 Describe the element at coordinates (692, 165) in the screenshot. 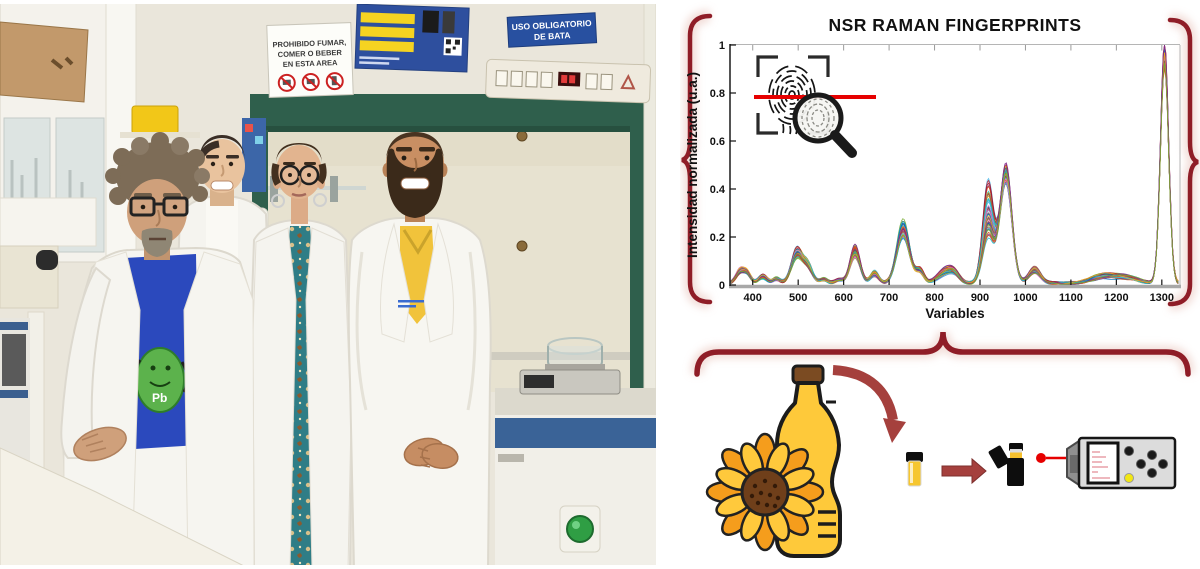

I see `y-axis-label: Intensidad normalizada (u.a.)` at that location.